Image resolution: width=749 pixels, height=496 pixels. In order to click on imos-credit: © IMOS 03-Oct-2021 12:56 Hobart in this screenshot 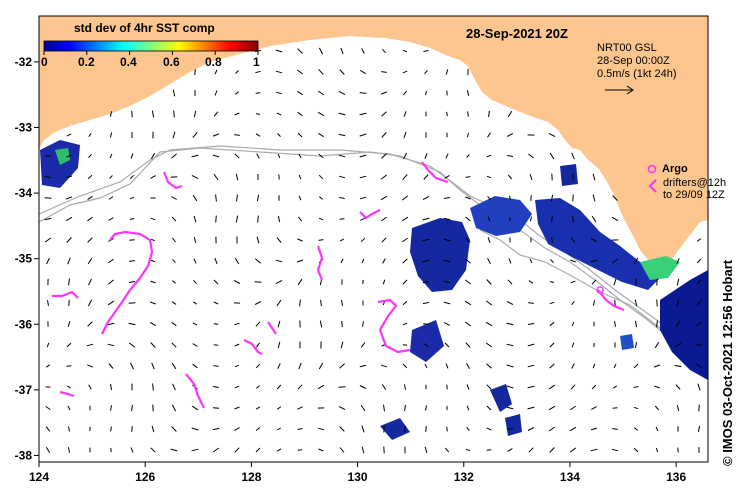, I will do `click(727, 362)`.